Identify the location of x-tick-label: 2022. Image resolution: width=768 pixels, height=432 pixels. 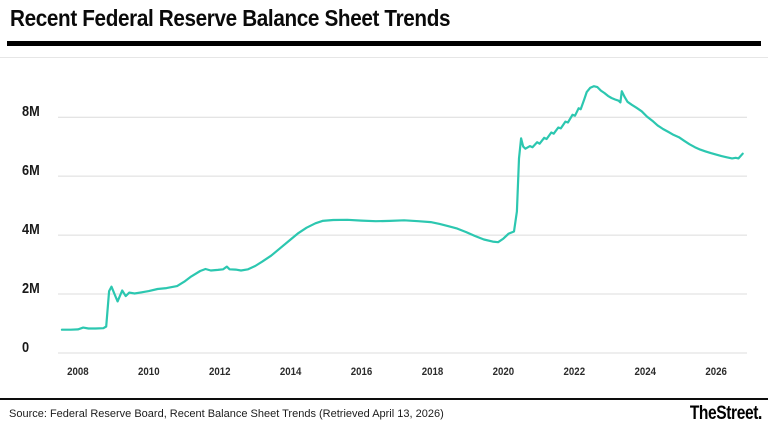
(575, 373).